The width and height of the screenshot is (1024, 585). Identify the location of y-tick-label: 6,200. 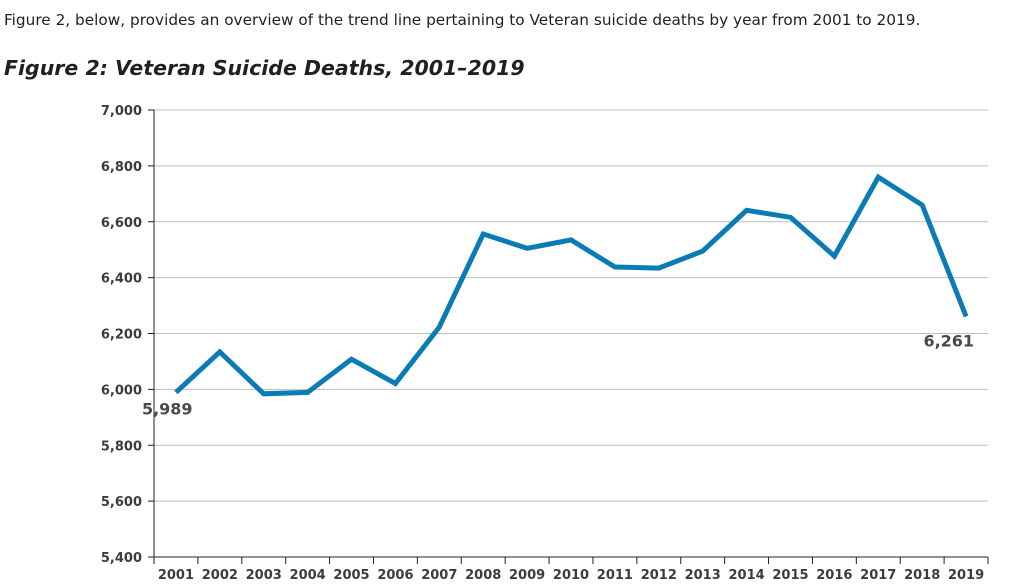
(121, 335).